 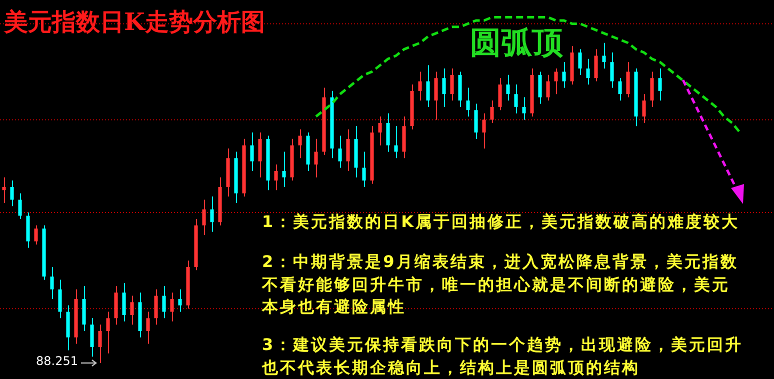 What do you see at coordinates (516, 43) in the screenshot?
I see `annotation: 圆弧顶` at bounding box center [516, 43].